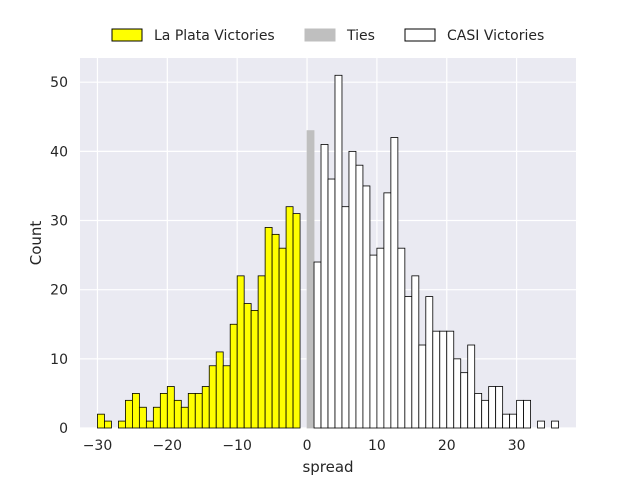 This screenshot has width=640, height=480. I want to click on legend-label-casi-victories: CASI Victories, so click(495, 36).